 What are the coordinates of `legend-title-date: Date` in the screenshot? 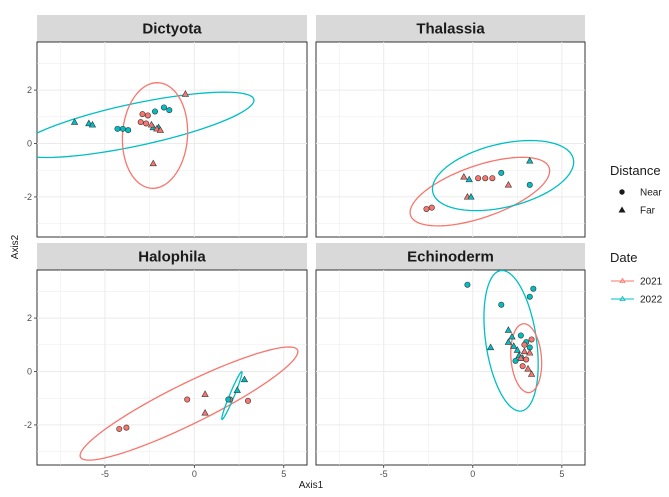 It's located at (623, 257).